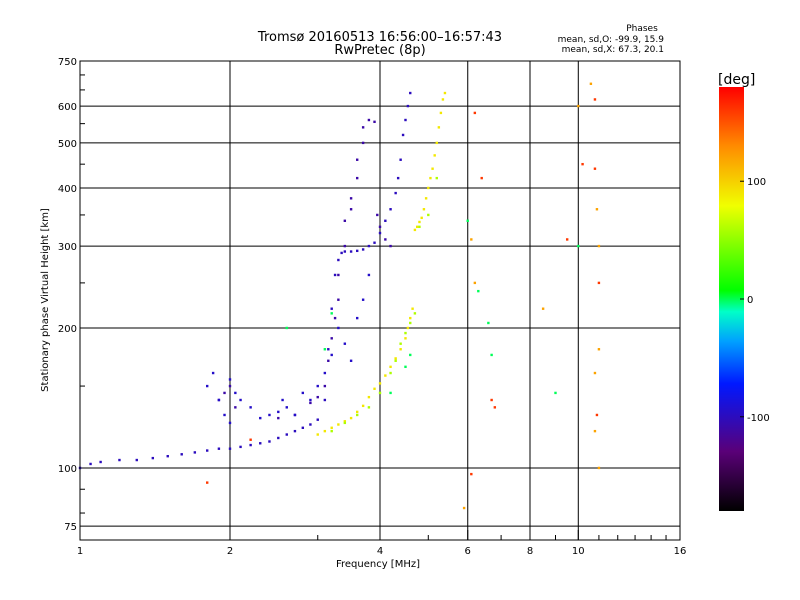 The height and width of the screenshot is (600, 800). What do you see at coordinates (67, 329) in the screenshot?
I see `y-tick-label: 200` at bounding box center [67, 329].